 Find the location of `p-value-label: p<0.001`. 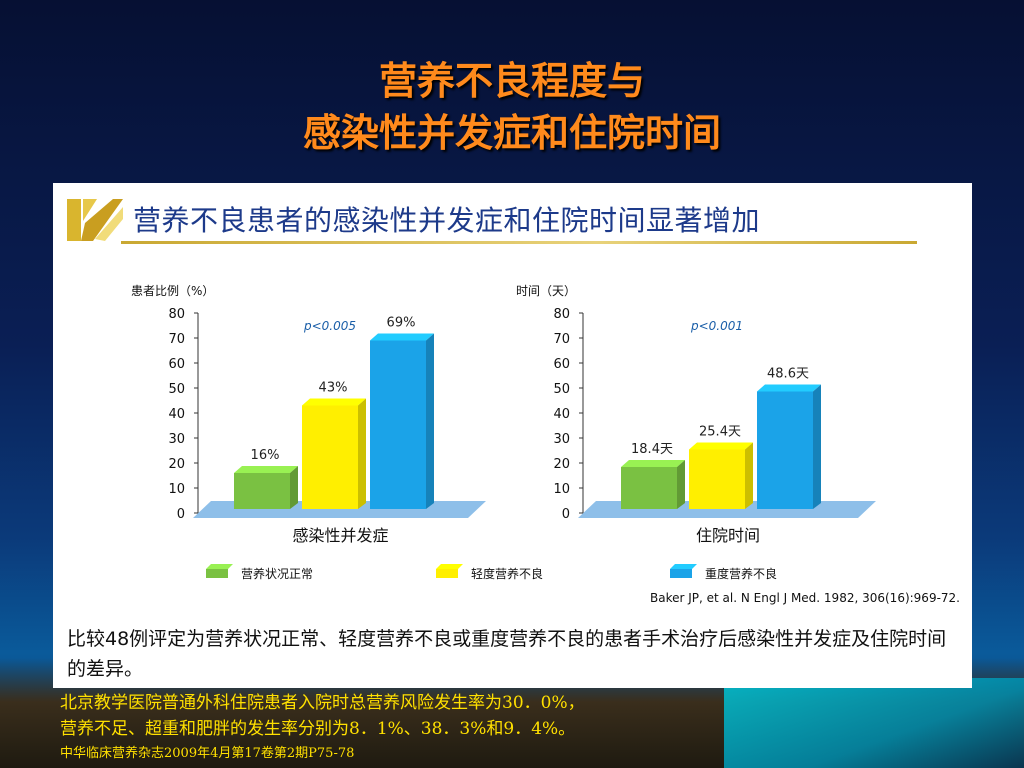

p-value-label: p<0.001 is located at coordinates (716, 326).